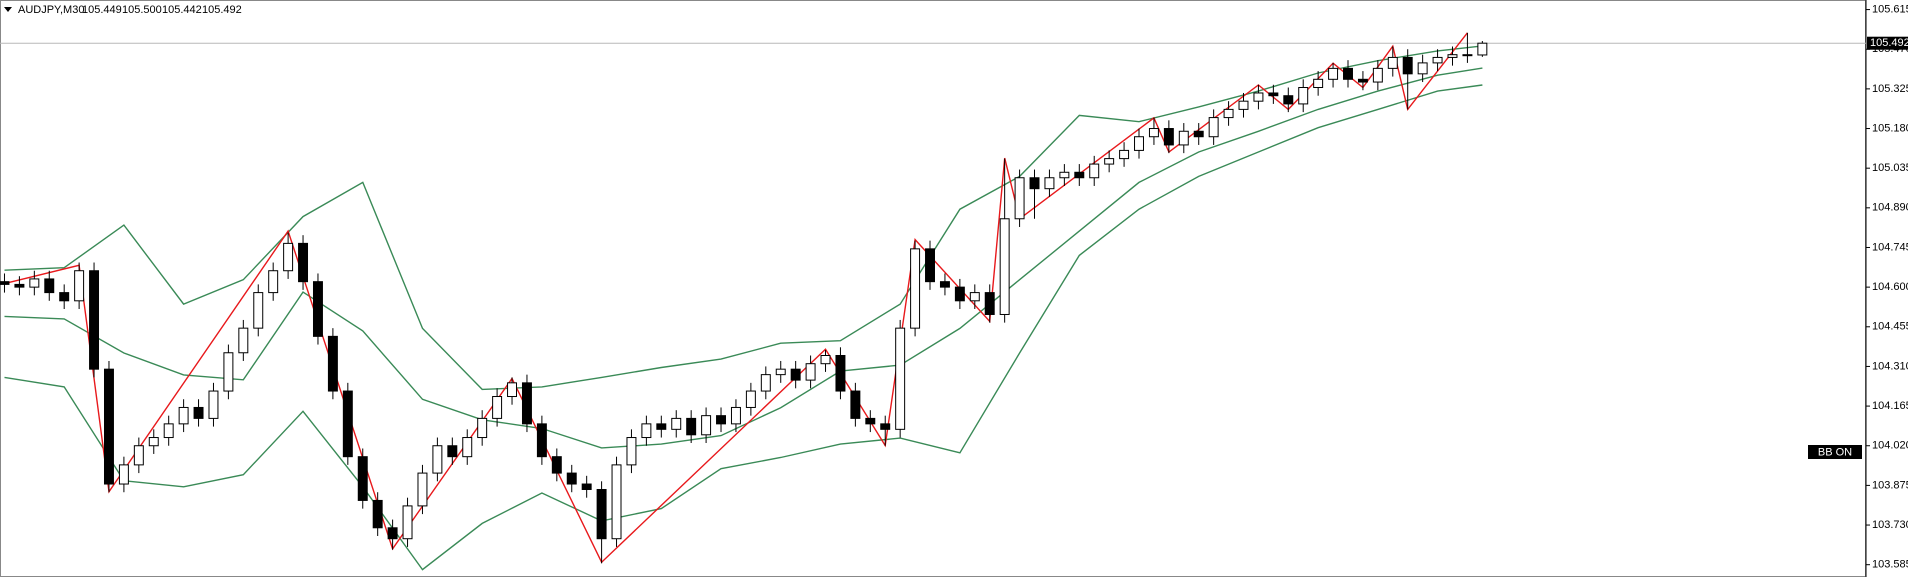 Image resolution: width=1908 pixels, height=577 pixels. I want to click on ohlc-open: 105.449, so click(102, 10).